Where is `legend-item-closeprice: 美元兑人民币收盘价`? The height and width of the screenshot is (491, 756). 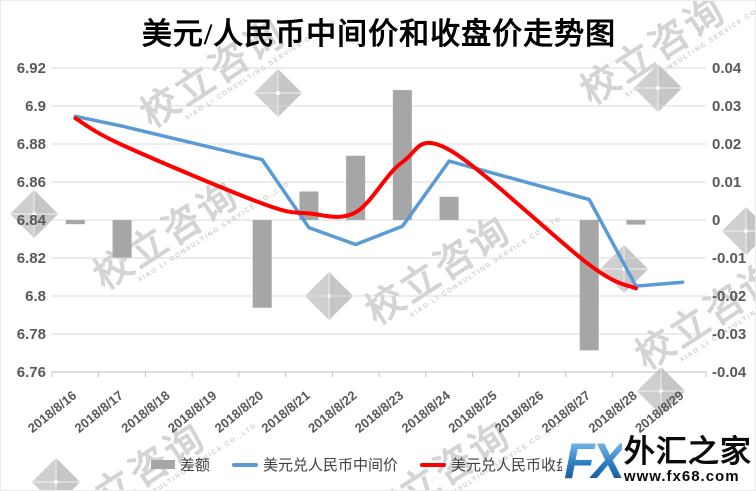
legend-item-closeprice: 美元兑人民币收盘价 is located at coordinates (503, 464).